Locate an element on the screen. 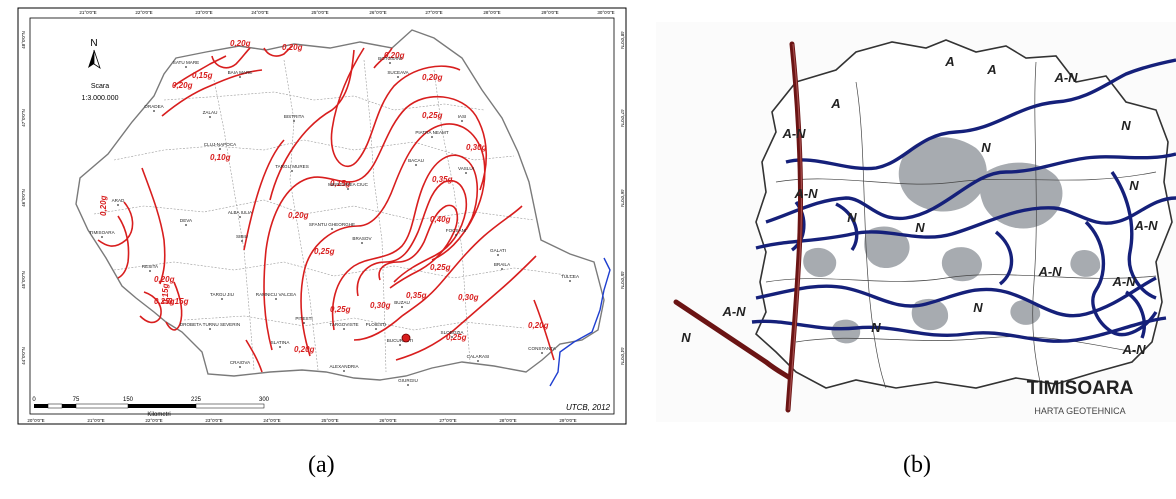 This screenshot has height=499, width=1176. city-label: PITESTI is located at coordinates (303, 318).